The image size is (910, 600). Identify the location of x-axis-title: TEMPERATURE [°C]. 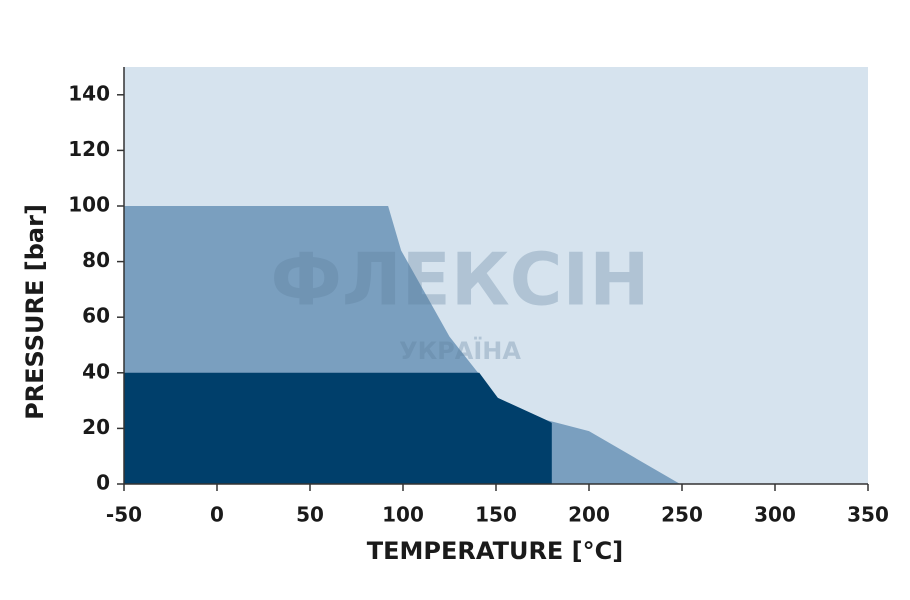
(495, 551).